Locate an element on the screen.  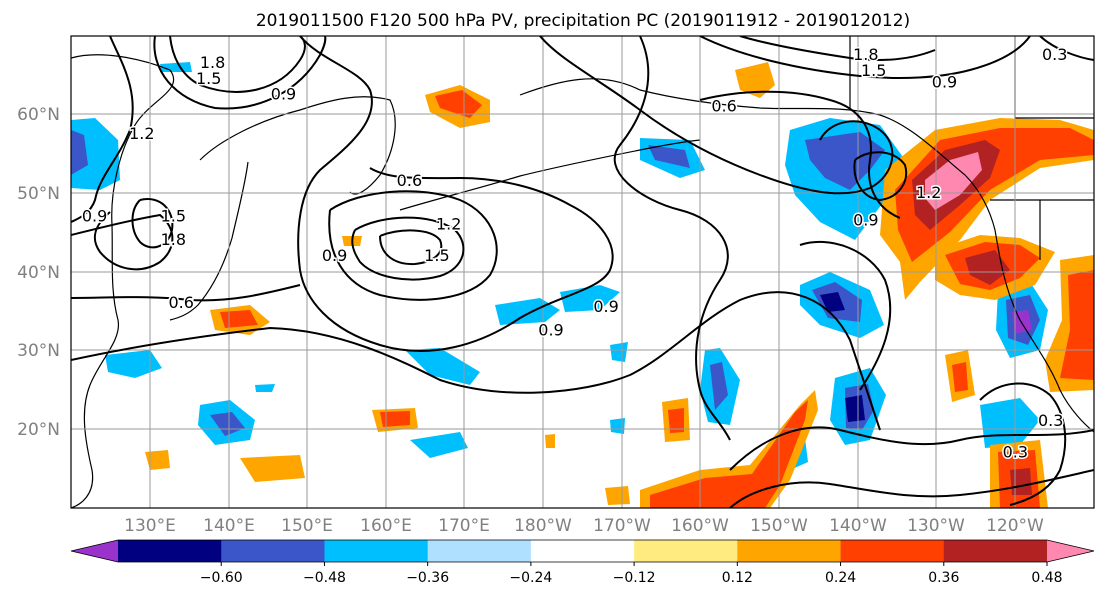
colorbar-tick-label: −0.60 is located at coordinates (221, 578).